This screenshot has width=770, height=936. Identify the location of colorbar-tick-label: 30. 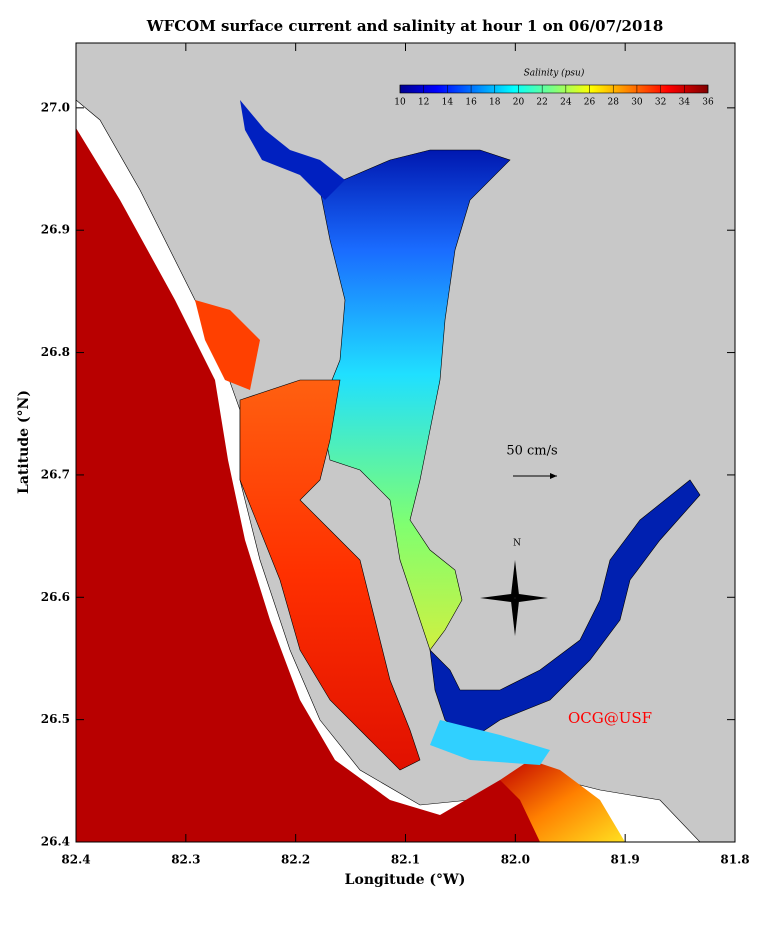
(637, 103).